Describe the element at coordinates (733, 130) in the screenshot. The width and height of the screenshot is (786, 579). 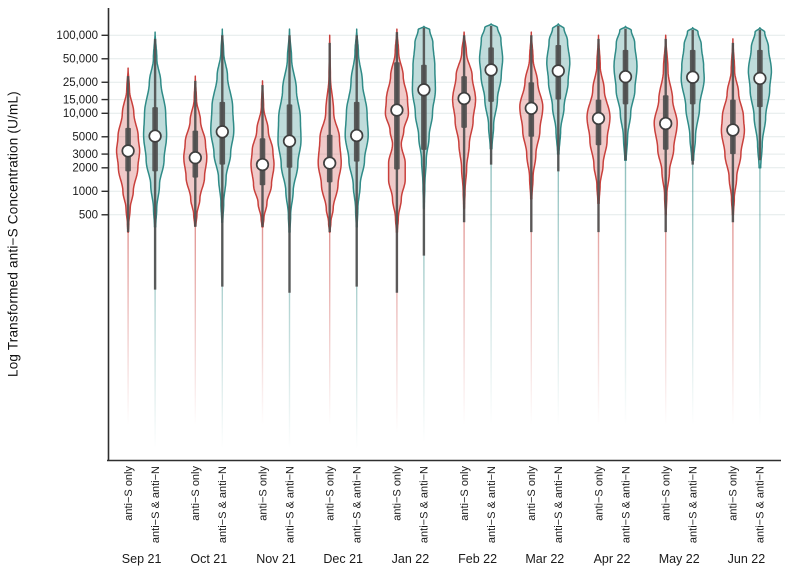
I see `median-dot-jun-22-anti-s-only` at that location.